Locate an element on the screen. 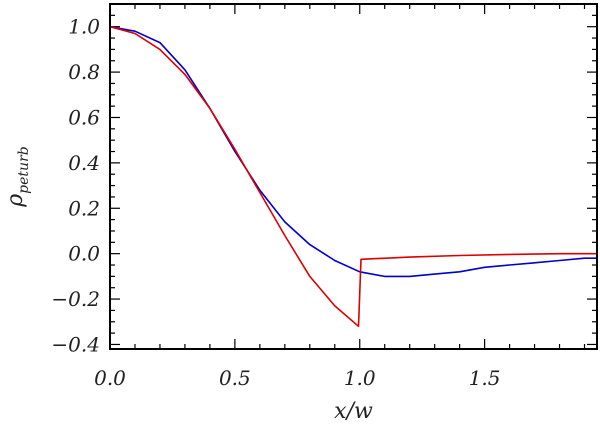  y-axis-title-subscript: peturb is located at coordinates (24, 170).